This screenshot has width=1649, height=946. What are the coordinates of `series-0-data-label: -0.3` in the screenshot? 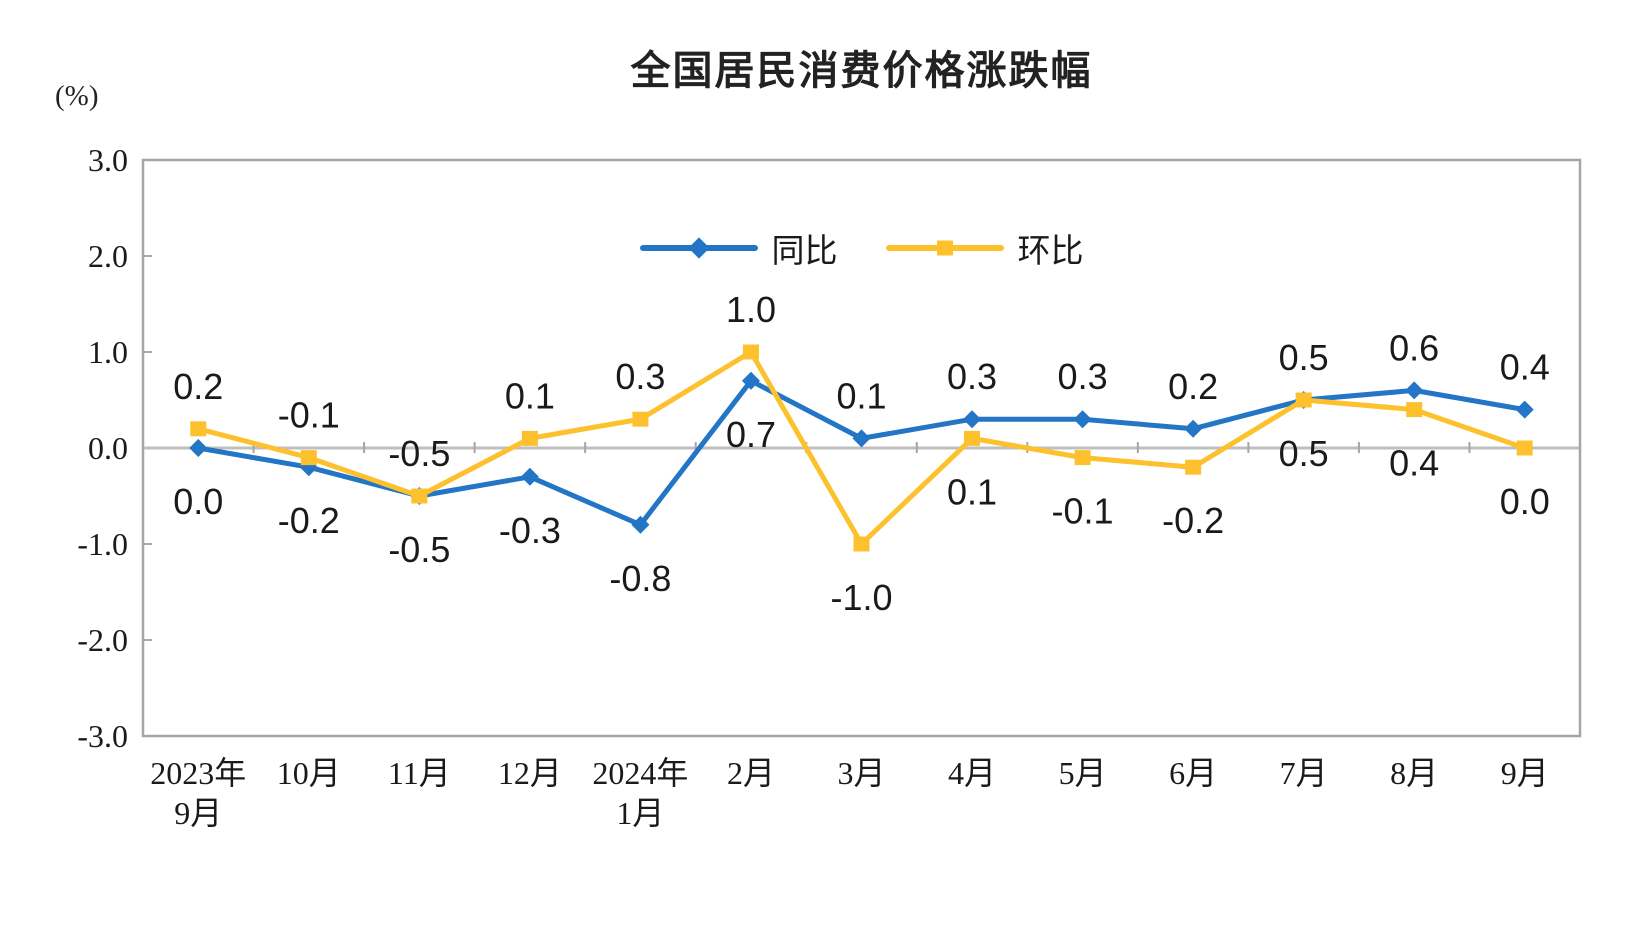 It's located at (530, 530).